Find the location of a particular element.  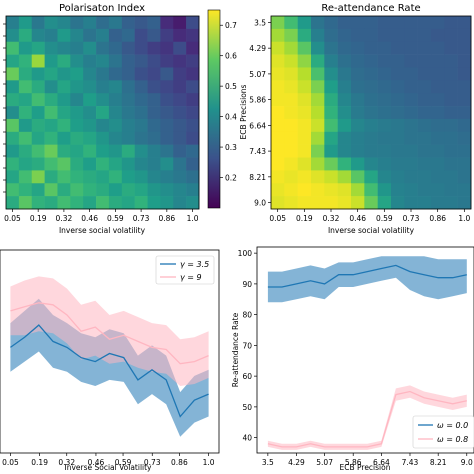

colorbar-tick-label: 0.3 is located at coordinates (231, 147).